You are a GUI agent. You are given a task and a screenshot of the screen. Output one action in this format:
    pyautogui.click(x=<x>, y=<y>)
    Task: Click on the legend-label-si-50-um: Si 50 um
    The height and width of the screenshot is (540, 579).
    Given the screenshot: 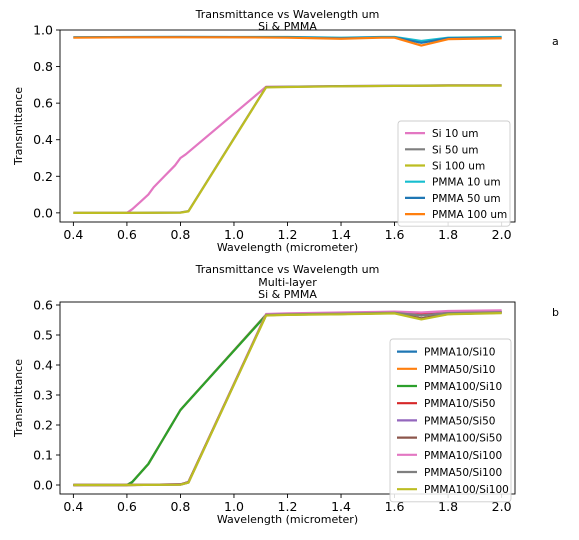 What is the action you would take?
    pyautogui.click(x=455, y=150)
    